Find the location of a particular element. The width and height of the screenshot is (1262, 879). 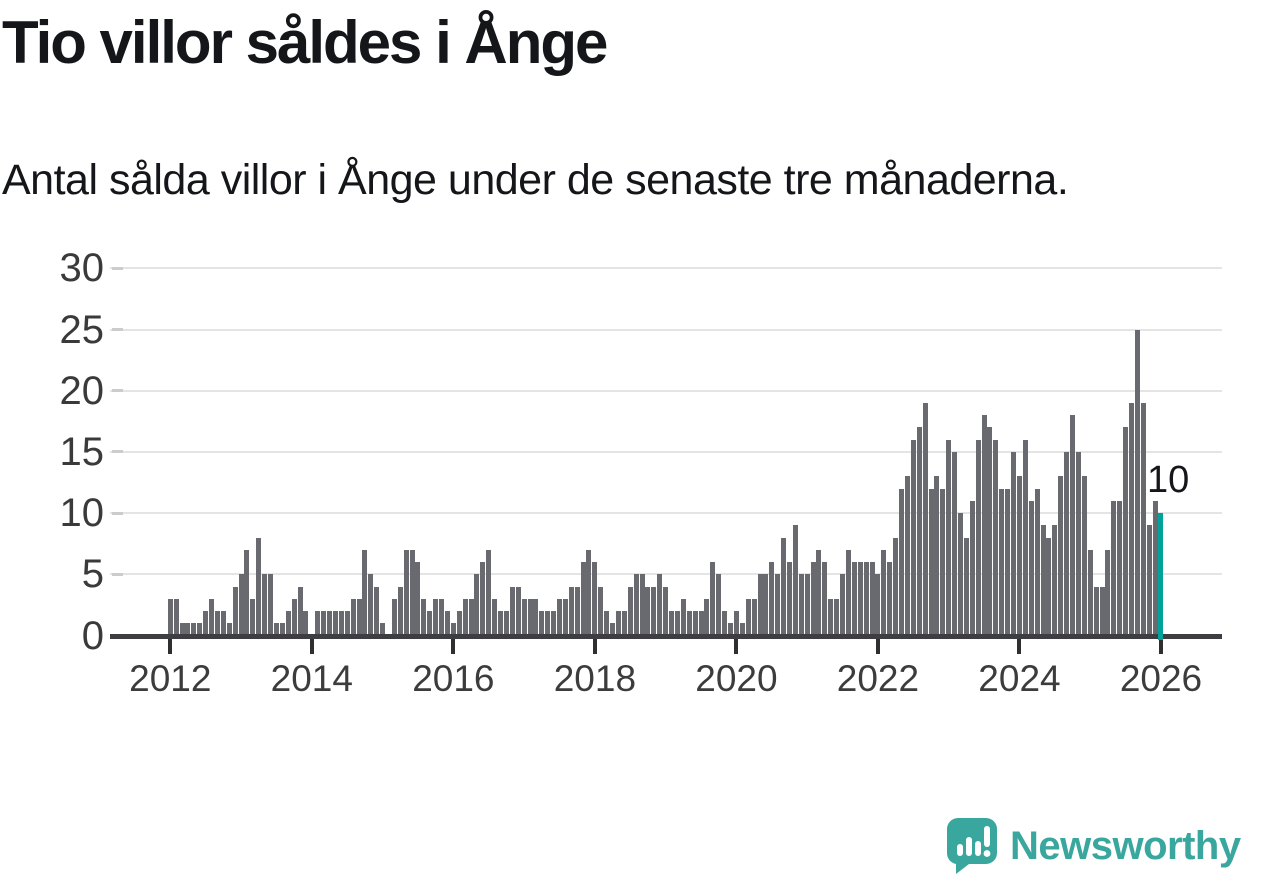

x-axis-label: 2022 is located at coordinates (878, 678).